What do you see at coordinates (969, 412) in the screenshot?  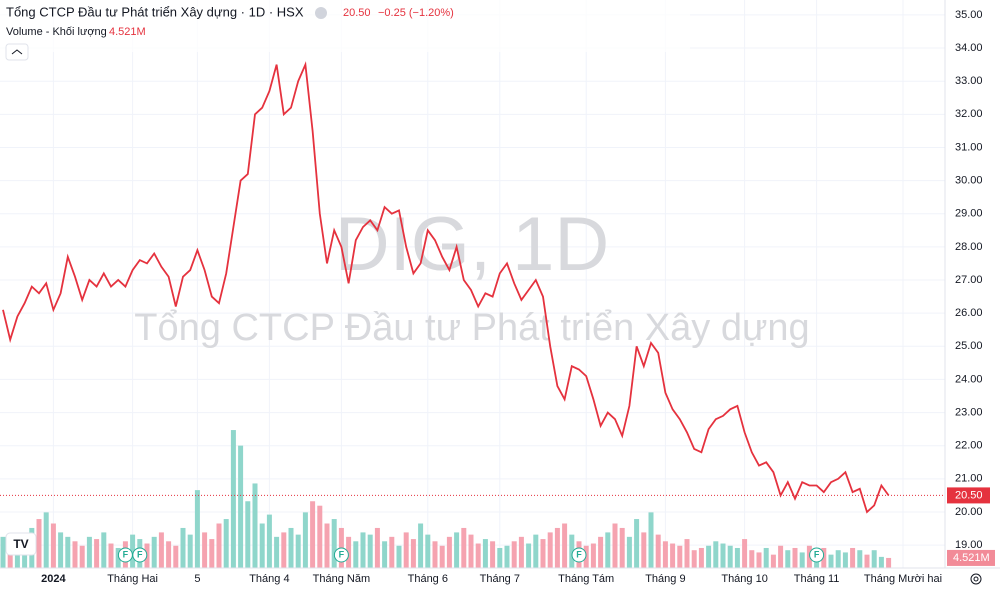 I see `y-tick-label: 23.00` at bounding box center [969, 412].